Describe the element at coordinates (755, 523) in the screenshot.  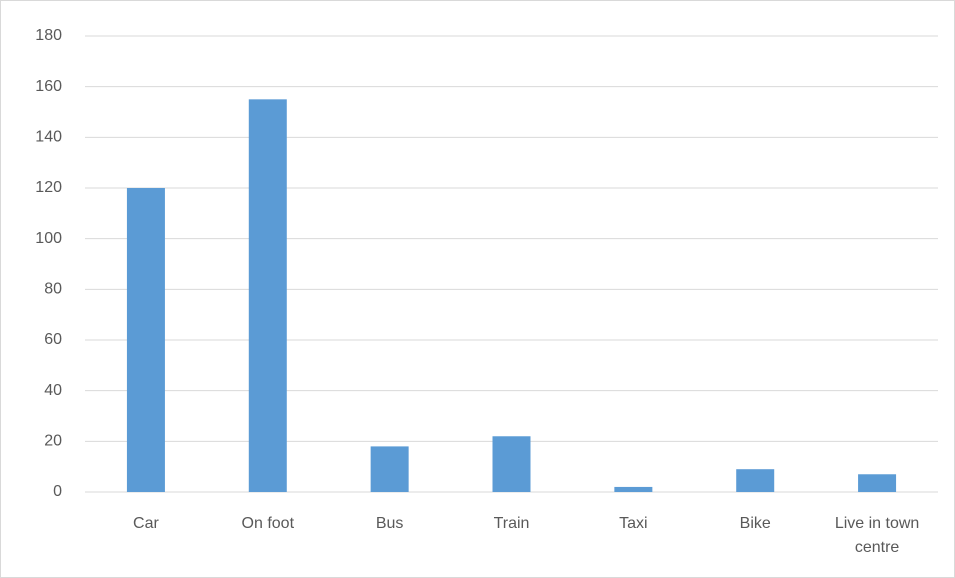
I see `x-tick-label: Bike` at that location.